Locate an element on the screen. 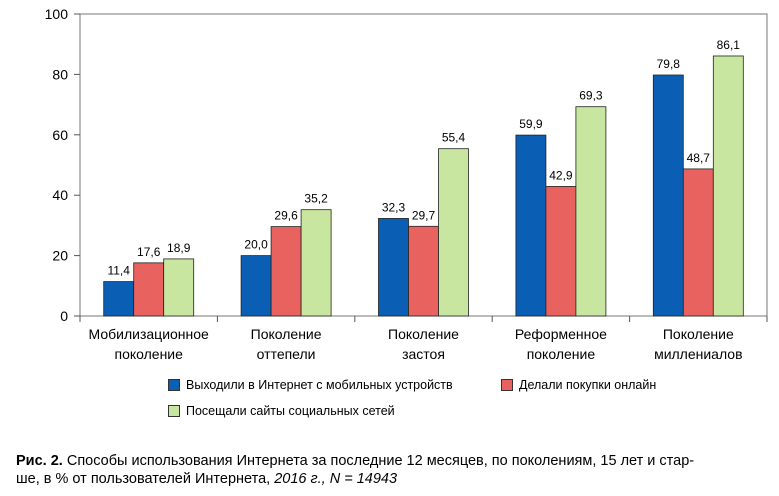 The image size is (779, 496). x-category-label: Реформенное is located at coordinates (561, 334).